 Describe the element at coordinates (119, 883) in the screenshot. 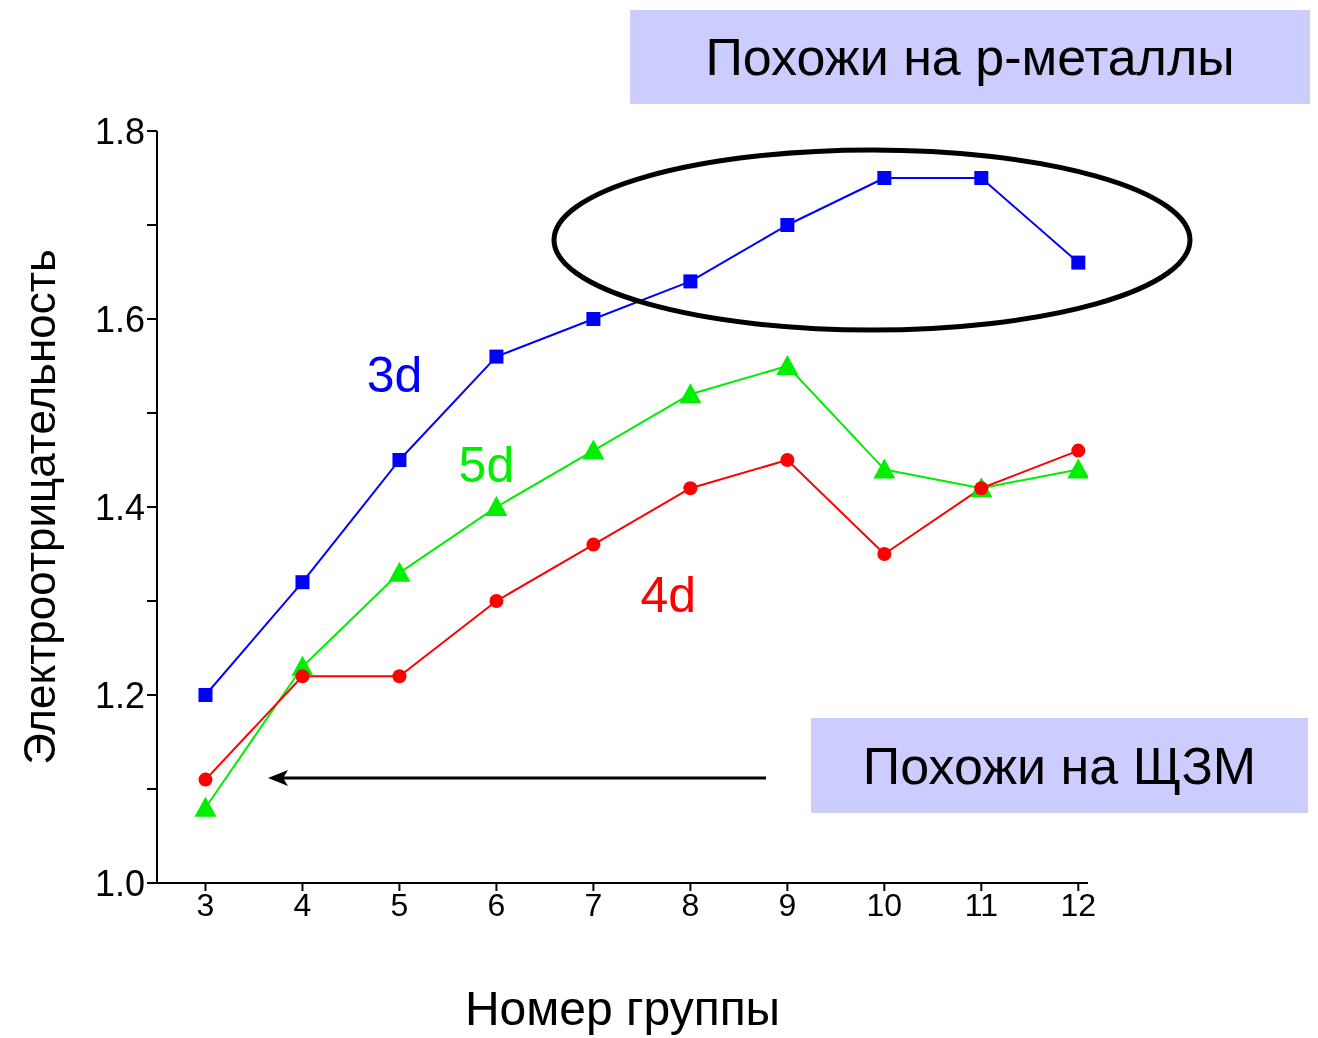

I see `y-tick-label: 1.0` at that location.